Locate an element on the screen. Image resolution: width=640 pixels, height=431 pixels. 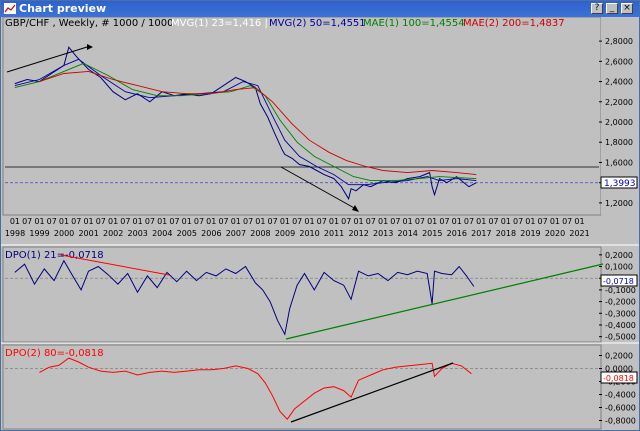
y-tick-label: 2,6000 is located at coordinates (619, 61).